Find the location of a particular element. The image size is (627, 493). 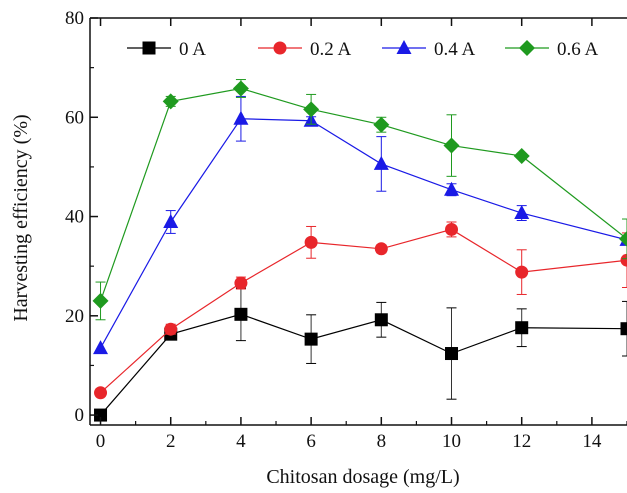

y-axis-title: Harvesting efficiency (%) is located at coordinates (21, 217).